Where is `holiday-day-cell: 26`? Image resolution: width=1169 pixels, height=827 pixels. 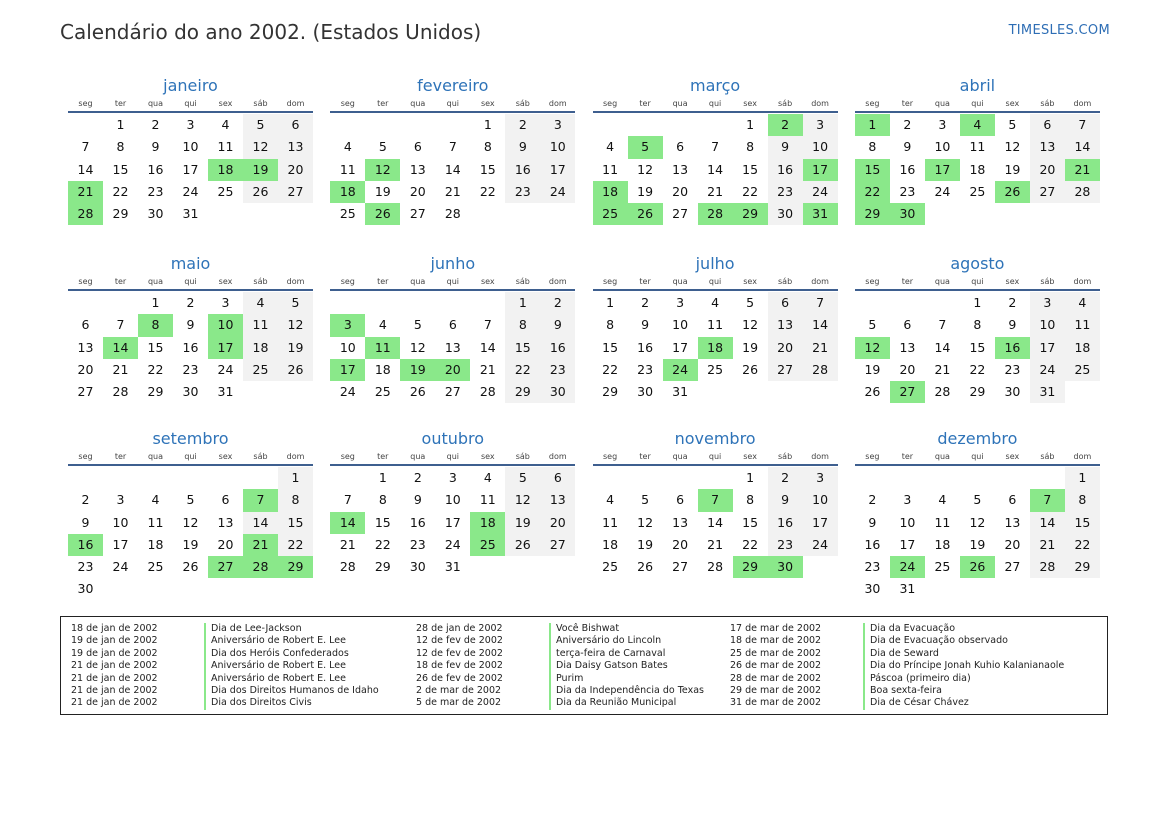
holiday-day-cell: 26 is located at coordinates (383, 214).